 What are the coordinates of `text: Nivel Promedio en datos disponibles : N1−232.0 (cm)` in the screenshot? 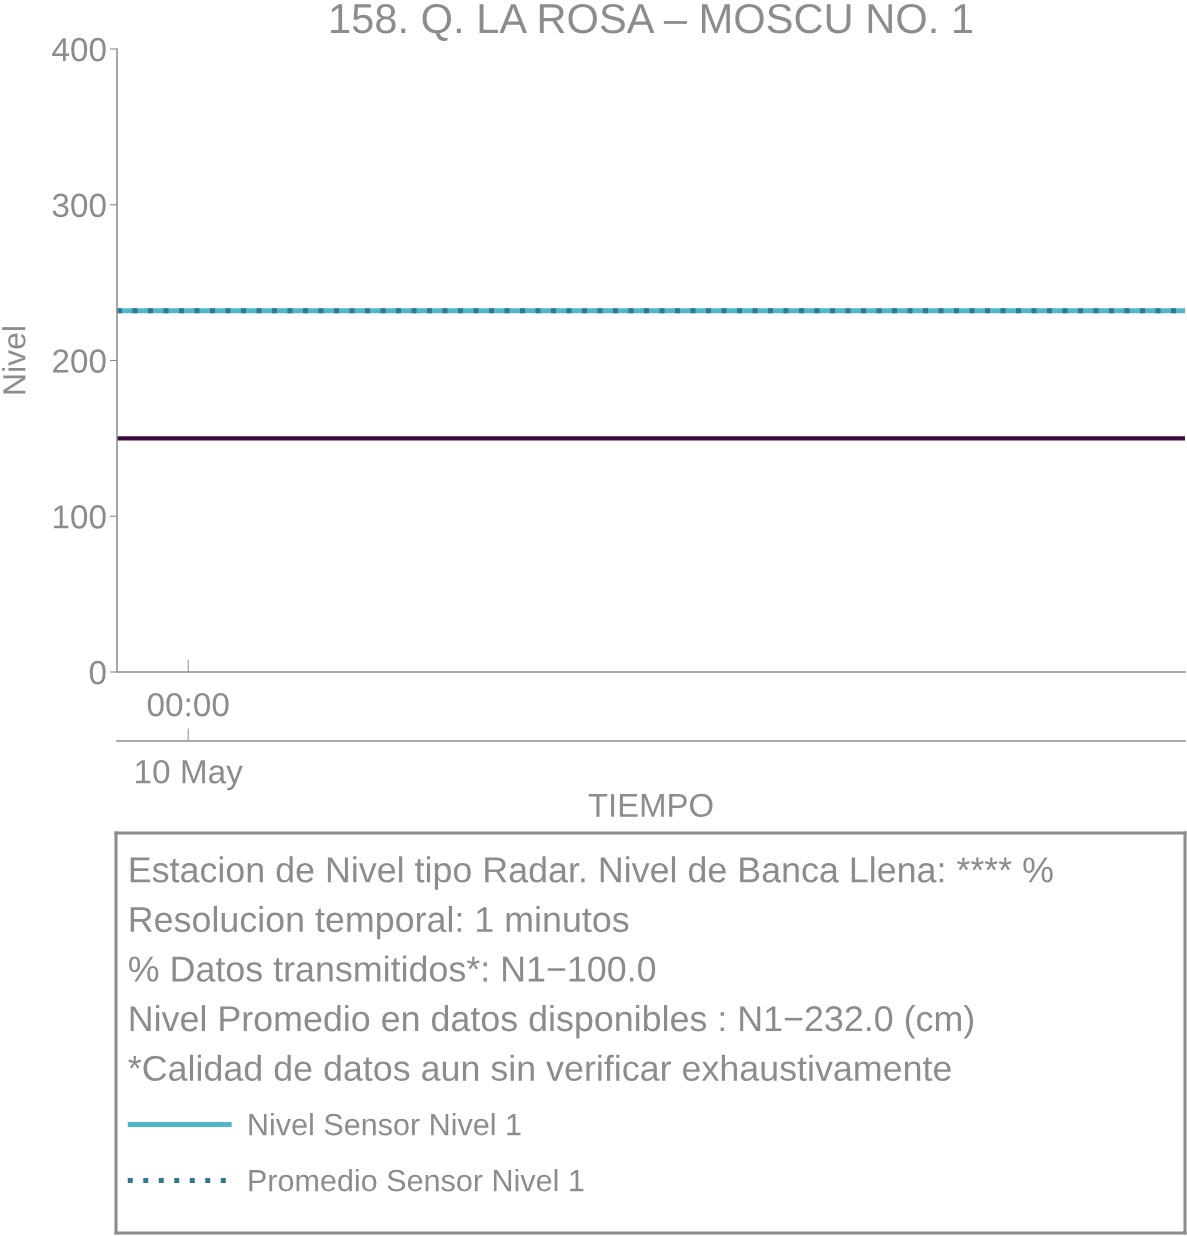 It's located at (552, 1022).